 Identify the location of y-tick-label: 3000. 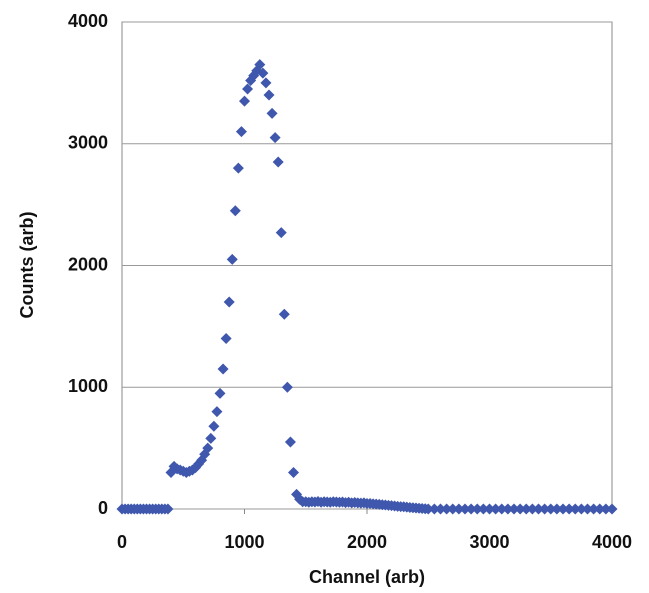
(88, 143).